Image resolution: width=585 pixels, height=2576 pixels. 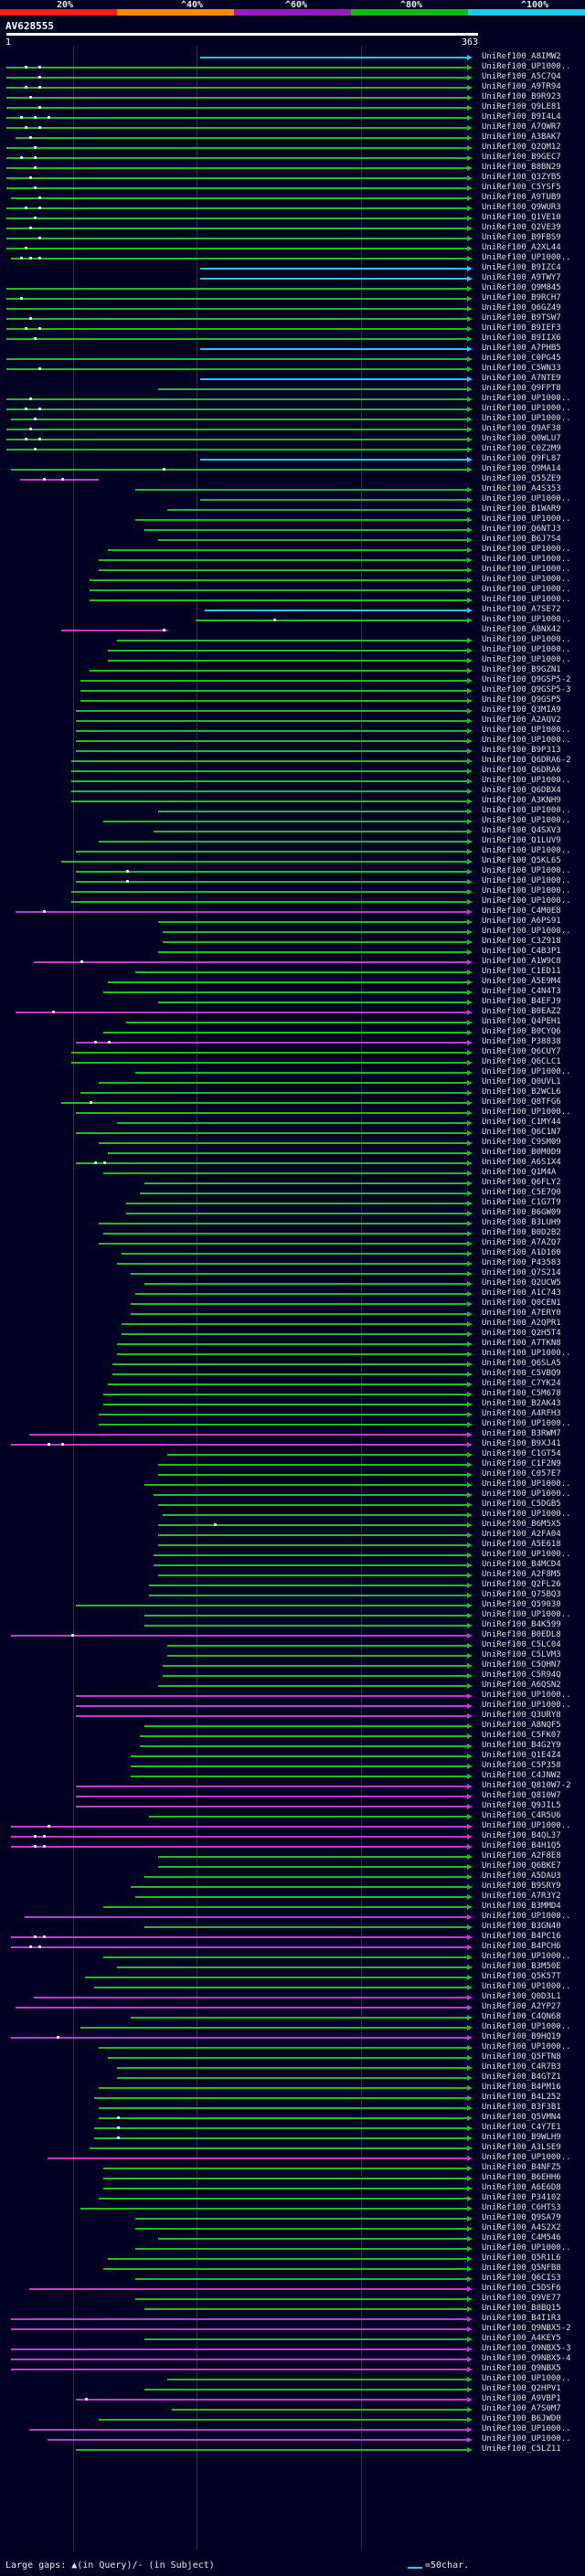 I want to click on hit-id-link: UniRef100_Q9WUR3, so click(x=521, y=207).